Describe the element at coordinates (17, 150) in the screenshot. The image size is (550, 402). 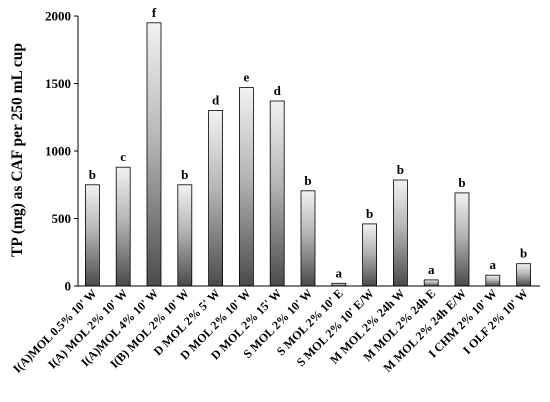
I see `y-axis-title: TP (mg) as CAF per 250 mL cup` at that location.